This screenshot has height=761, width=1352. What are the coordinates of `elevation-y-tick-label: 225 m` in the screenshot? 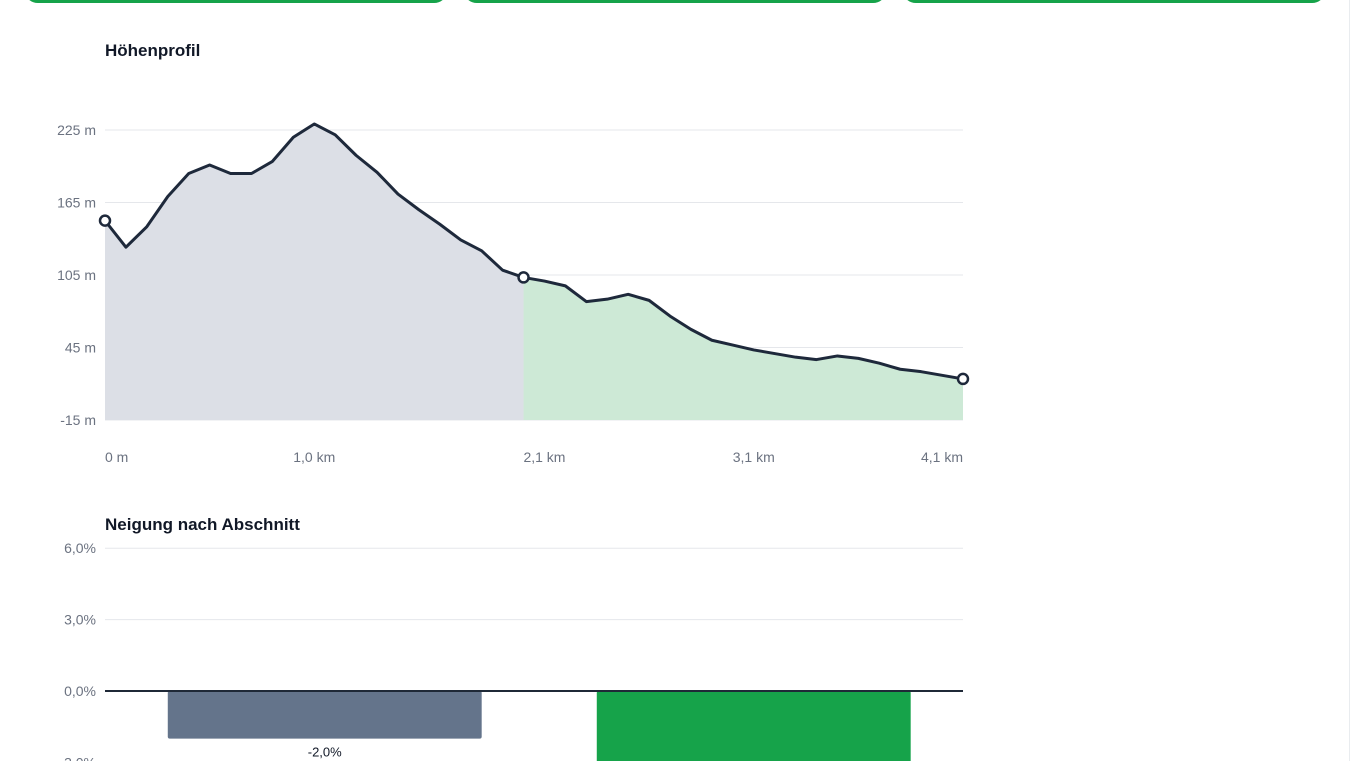 It's located at (76, 130).